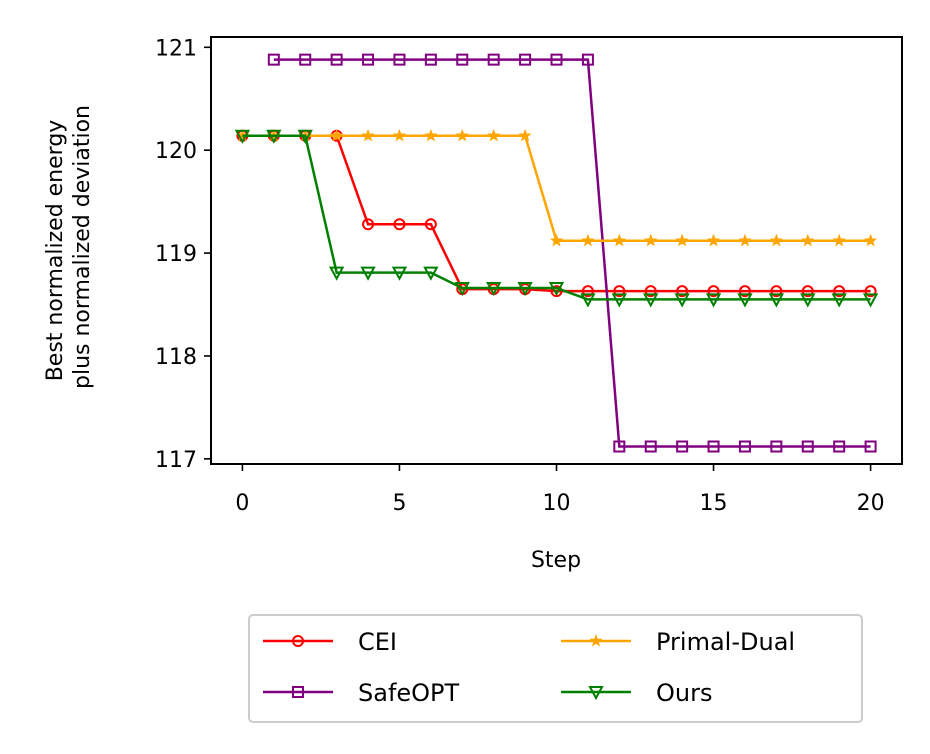 This screenshot has width=930, height=754. I want to click on legend-entry: Primal-Dual, so click(678, 642).